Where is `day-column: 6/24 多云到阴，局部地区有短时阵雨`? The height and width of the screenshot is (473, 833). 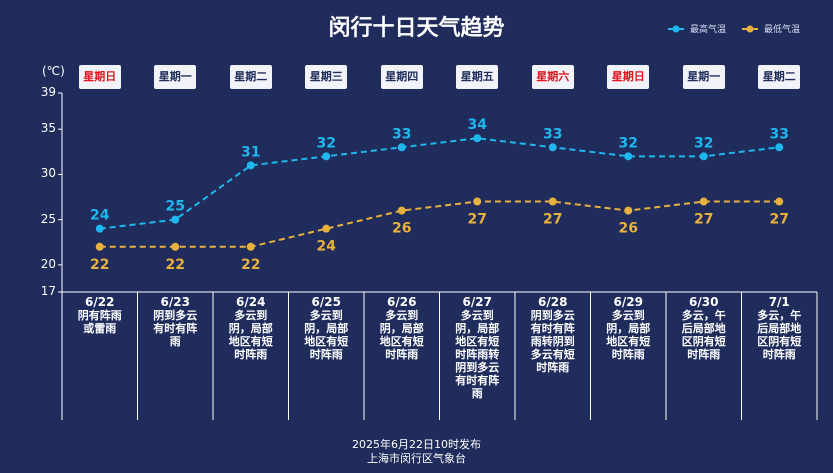
day-column: 6/24 多云到阴，局部地区有短时阵雨 is located at coordinates (251, 328).